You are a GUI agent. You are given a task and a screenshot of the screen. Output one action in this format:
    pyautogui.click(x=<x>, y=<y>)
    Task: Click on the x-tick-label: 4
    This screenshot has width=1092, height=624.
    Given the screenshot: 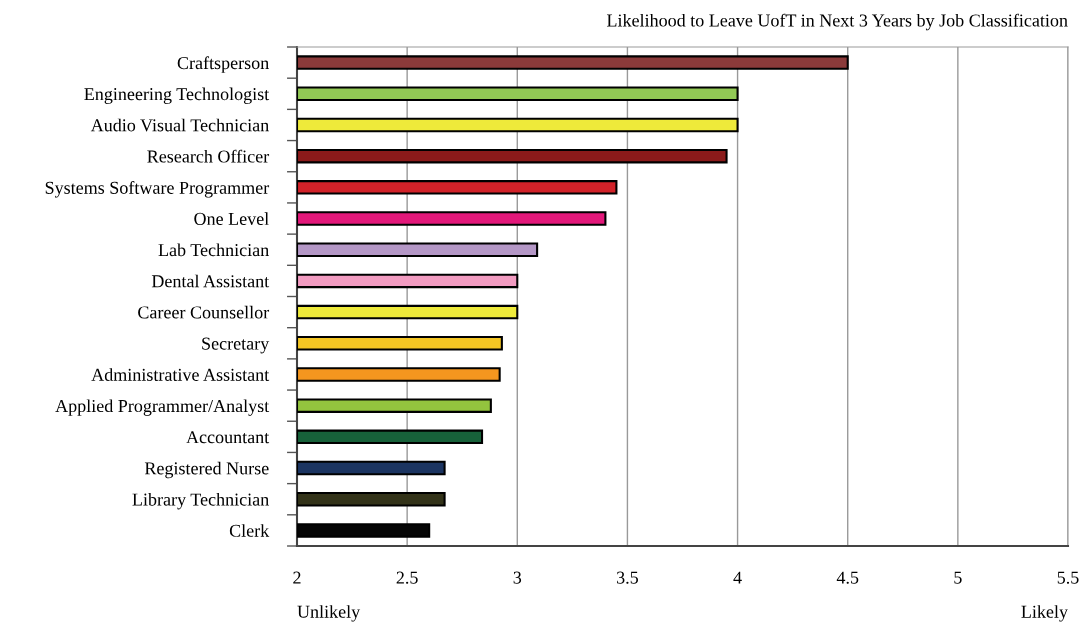 What is the action you would take?
    pyautogui.click(x=737, y=577)
    